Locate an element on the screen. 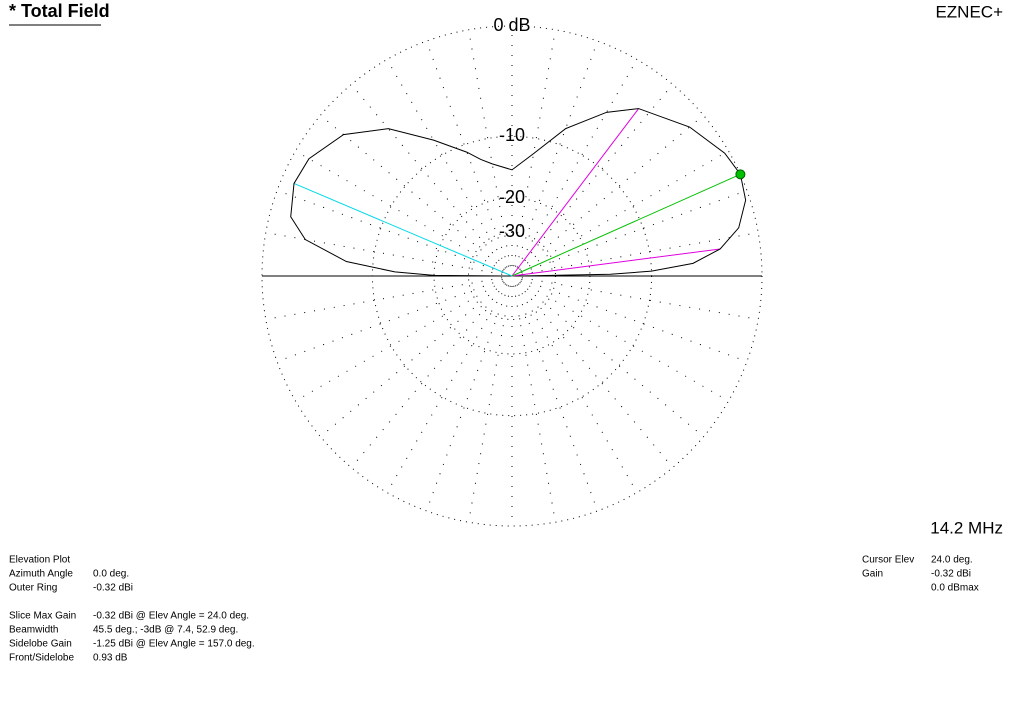 The width and height of the screenshot is (1024, 702). ring-label: -30 is located at coordinates (512, 231).